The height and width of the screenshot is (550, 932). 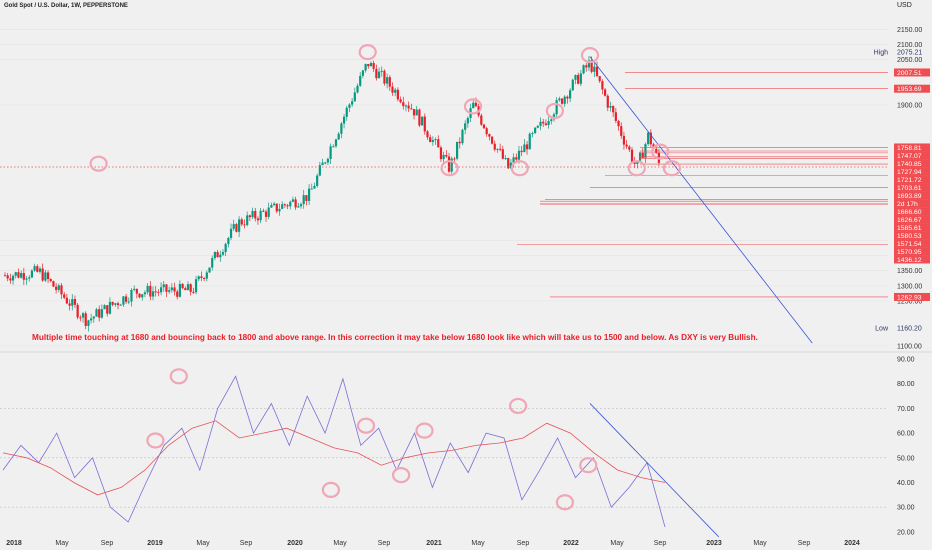 What do you see at coordinates (909, 180) in the screenshot?
I see `price-badge-label: 1721.72` at bounding box center [909, 180].